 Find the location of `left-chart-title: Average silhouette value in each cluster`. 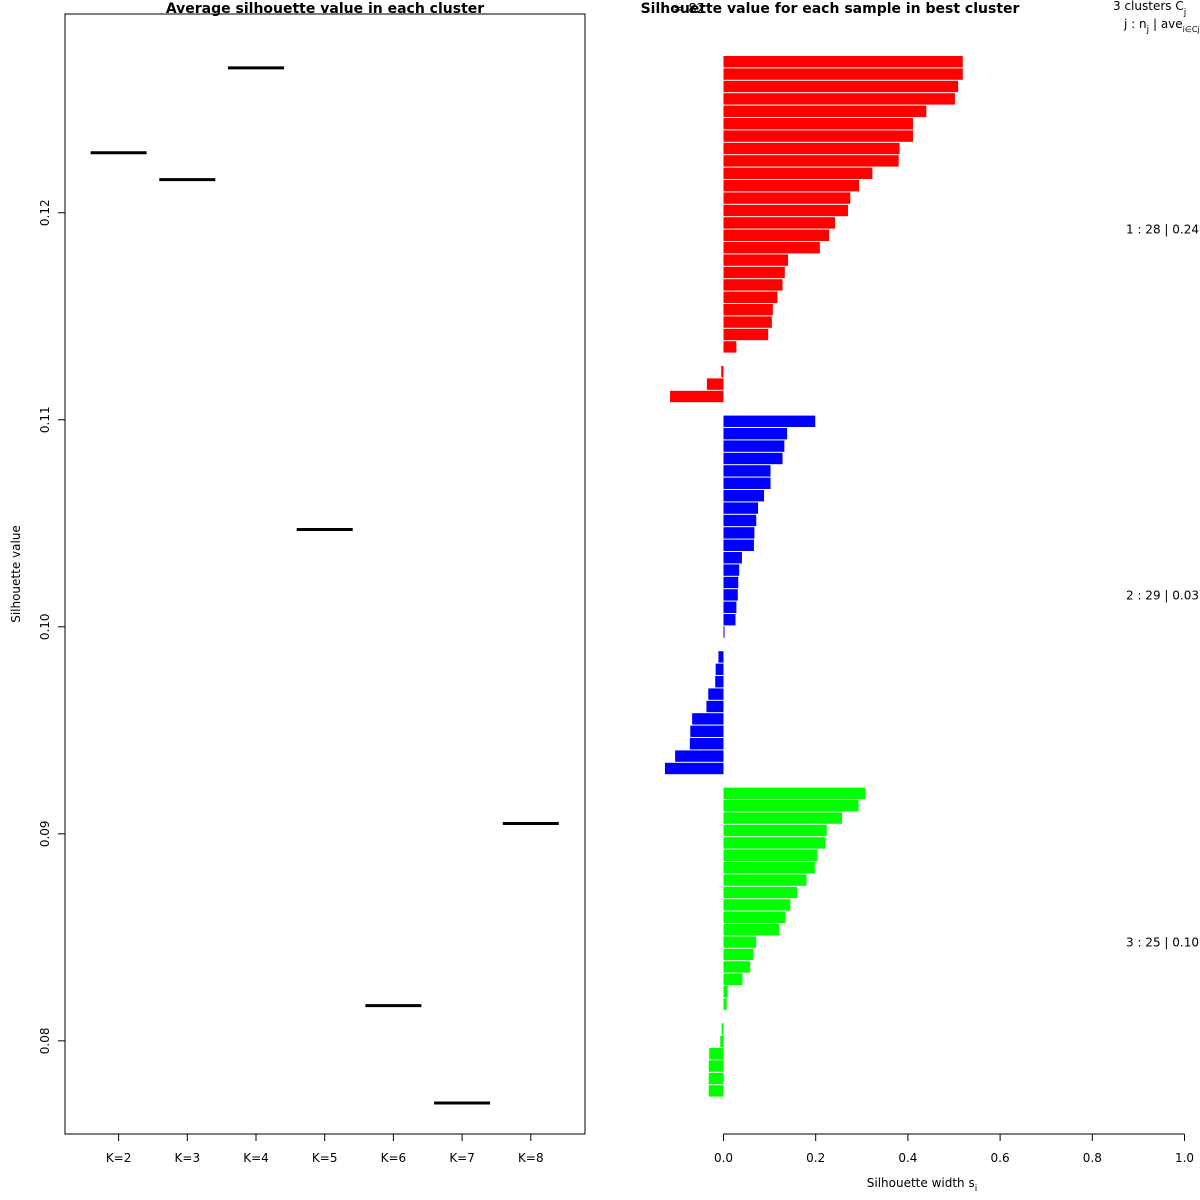

left-chart-title: Average silhouette value in each cluster is located at coordinates (325, 9).